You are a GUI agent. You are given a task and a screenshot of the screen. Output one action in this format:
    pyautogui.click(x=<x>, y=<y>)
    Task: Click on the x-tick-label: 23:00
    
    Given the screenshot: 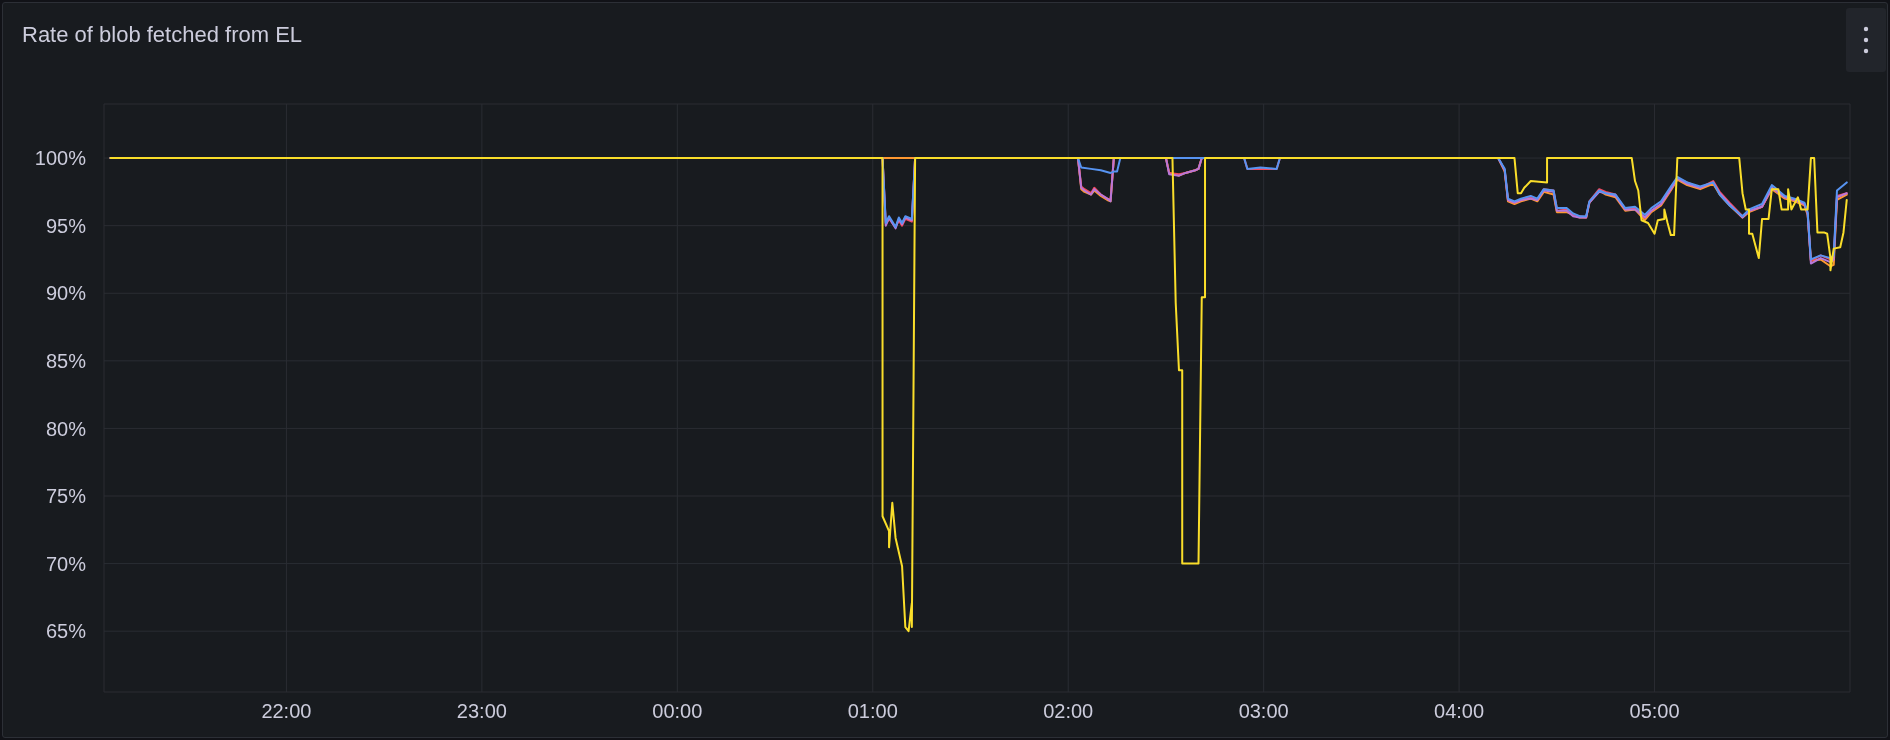 What is the action you would take?
    pyautogui.click(x=481, y=711)
    